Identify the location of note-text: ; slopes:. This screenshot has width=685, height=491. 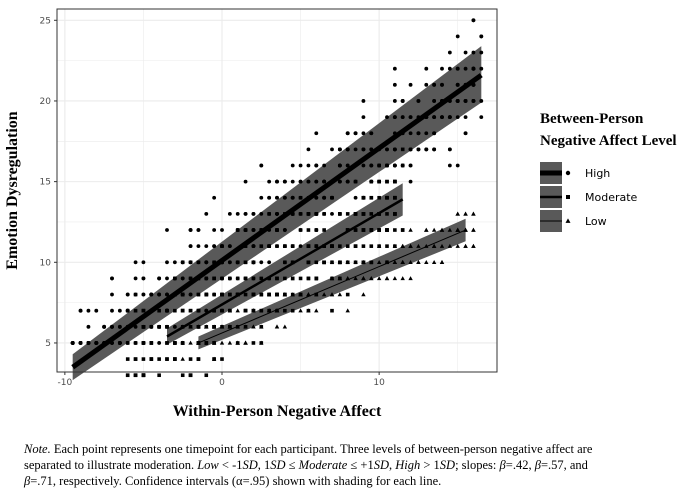
(477, 465).